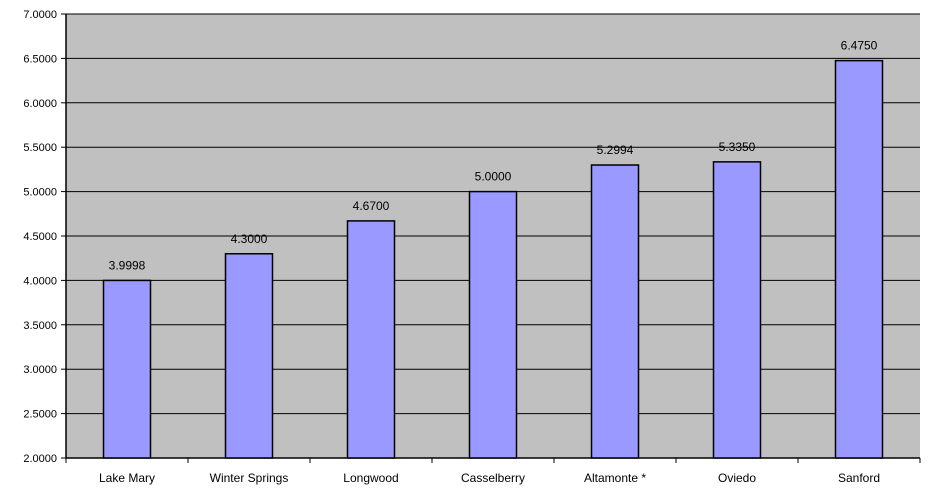 This screenshot has height=500, width=930. What do you see at coordinates (40, 193) in the screenshot?
I see `y-tick-label: 5.0000` at bounding box center [40, 193].